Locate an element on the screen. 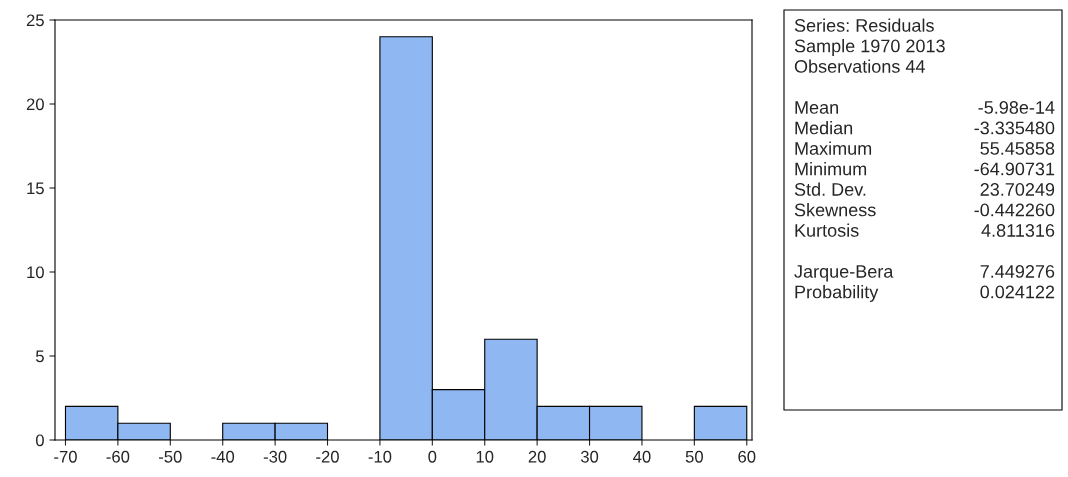 The height and width of the screenshot is (477, 1068). x-tick-label: 50 is located at coordinates (694, 456).